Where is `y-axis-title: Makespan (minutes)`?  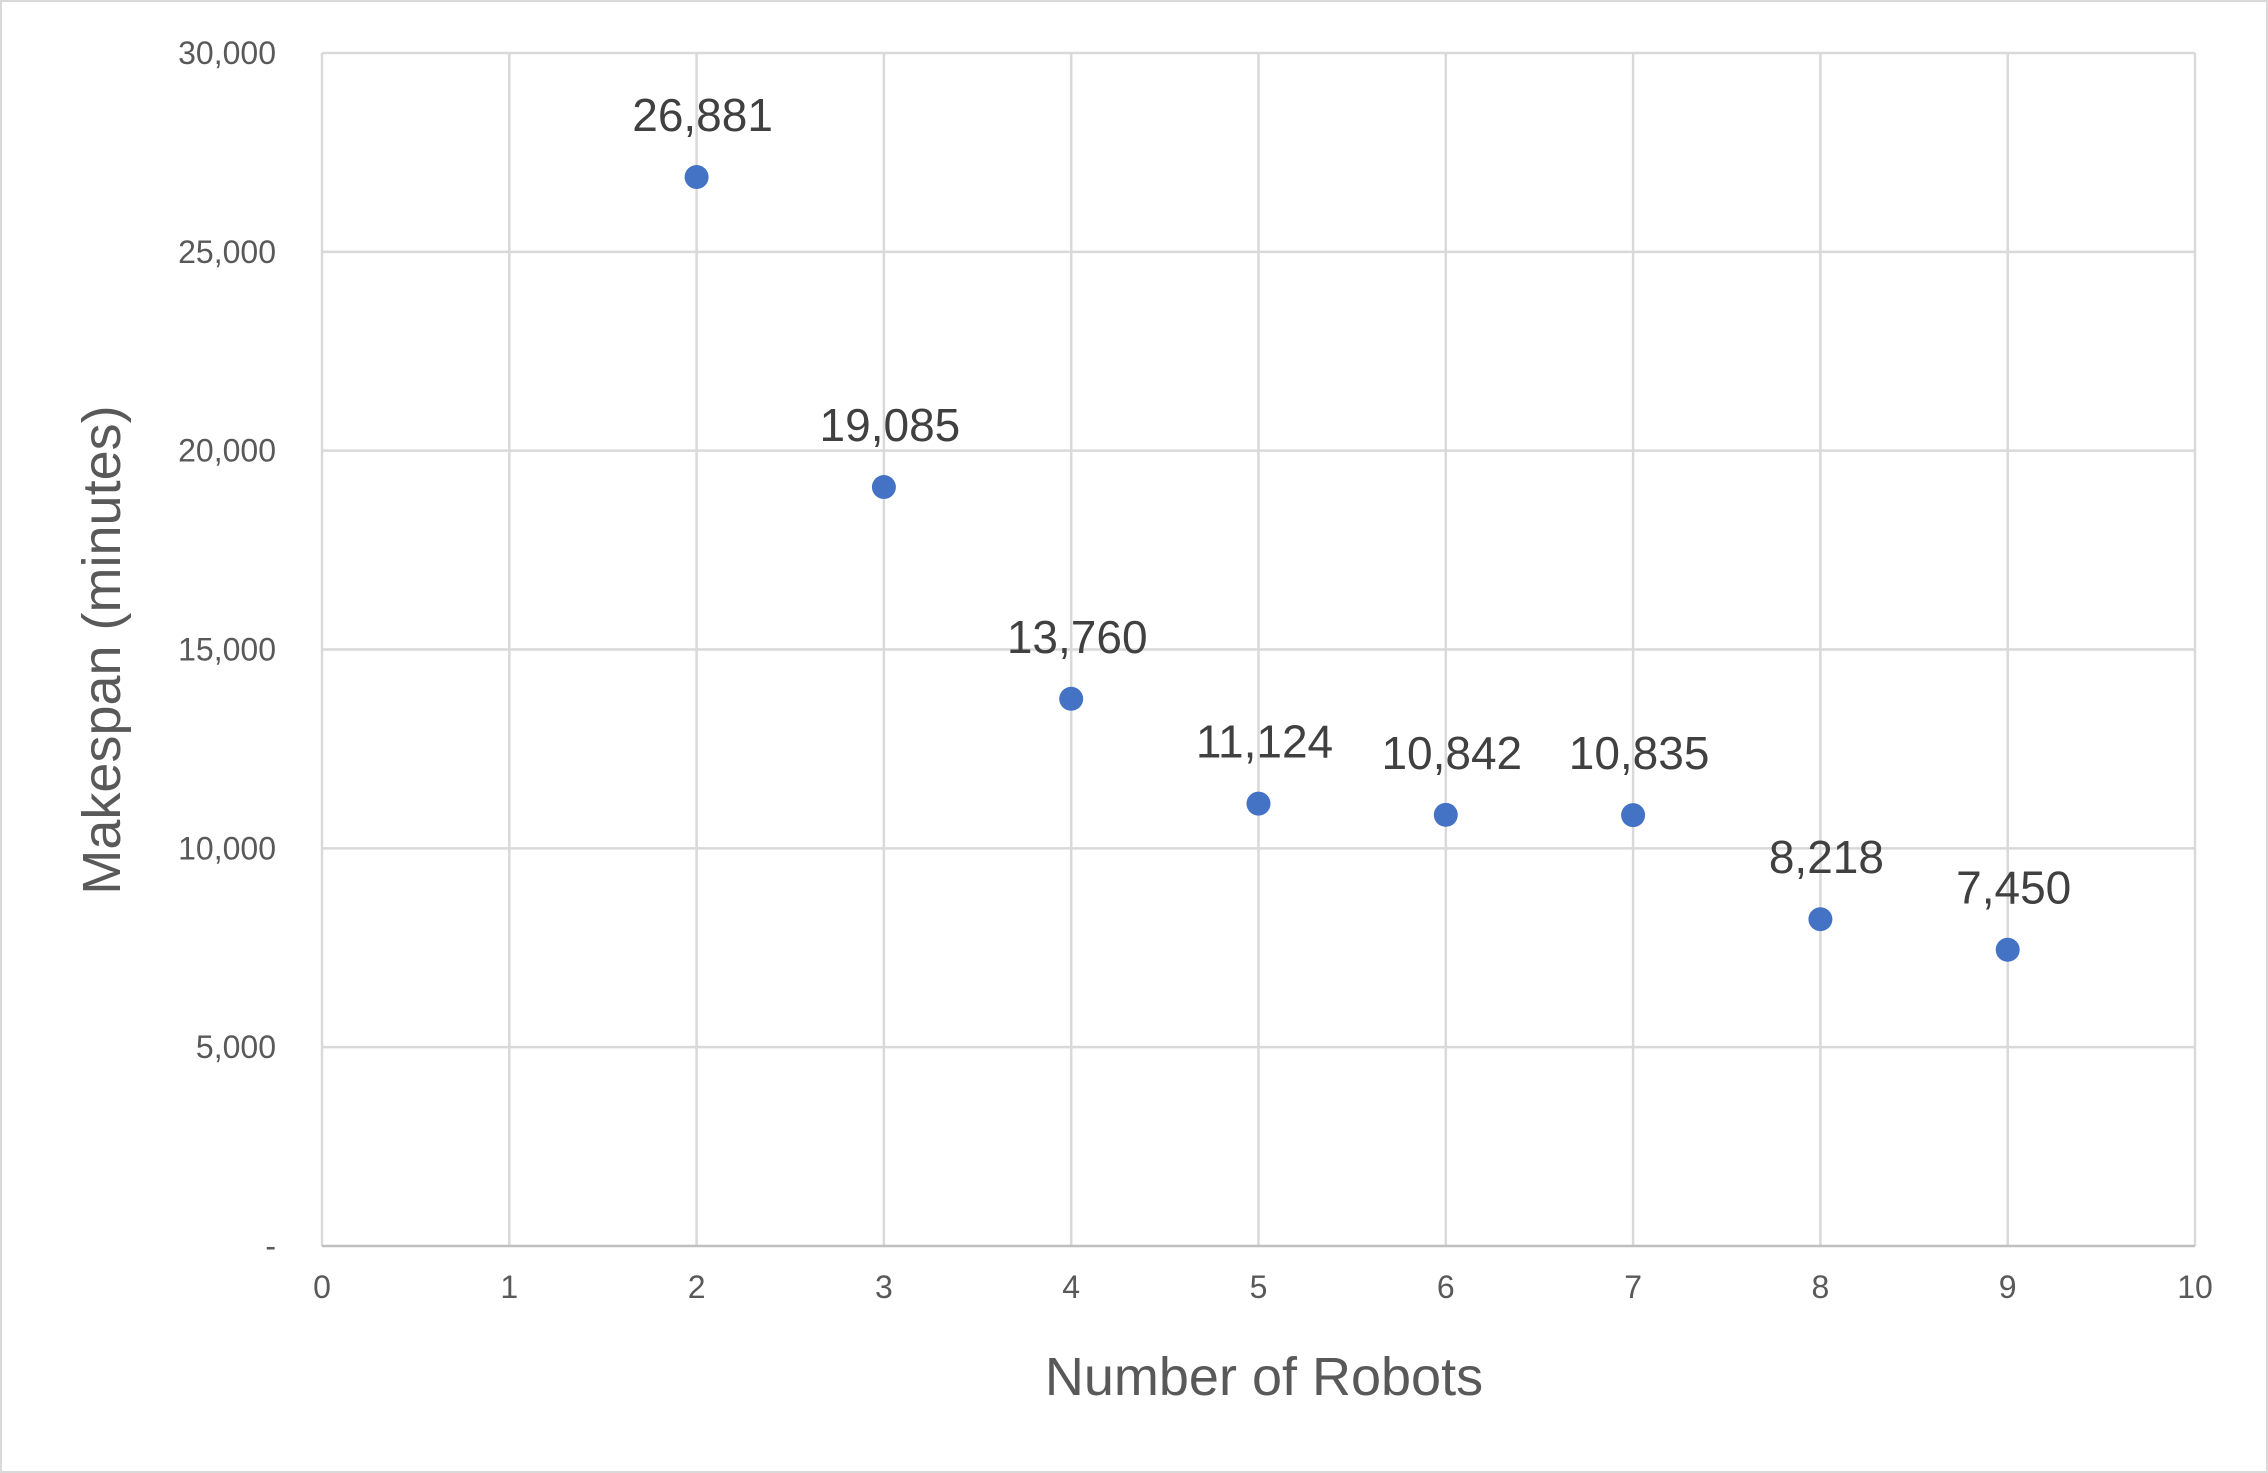 y-axis-title: Makespan (minutes) is located at coordinates (102, 649).